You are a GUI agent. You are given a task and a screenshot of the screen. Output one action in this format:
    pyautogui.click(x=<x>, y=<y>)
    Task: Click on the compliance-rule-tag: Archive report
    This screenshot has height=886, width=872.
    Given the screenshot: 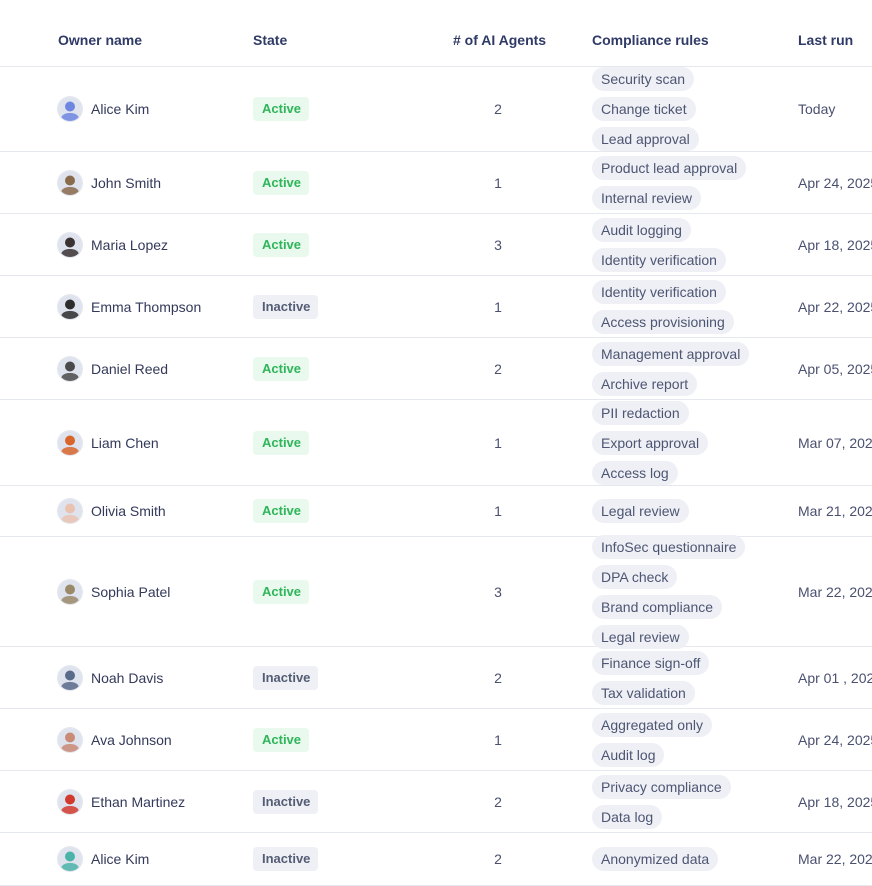 What is the action you would take?
    pyautogui.click(x=645, y=383)
    